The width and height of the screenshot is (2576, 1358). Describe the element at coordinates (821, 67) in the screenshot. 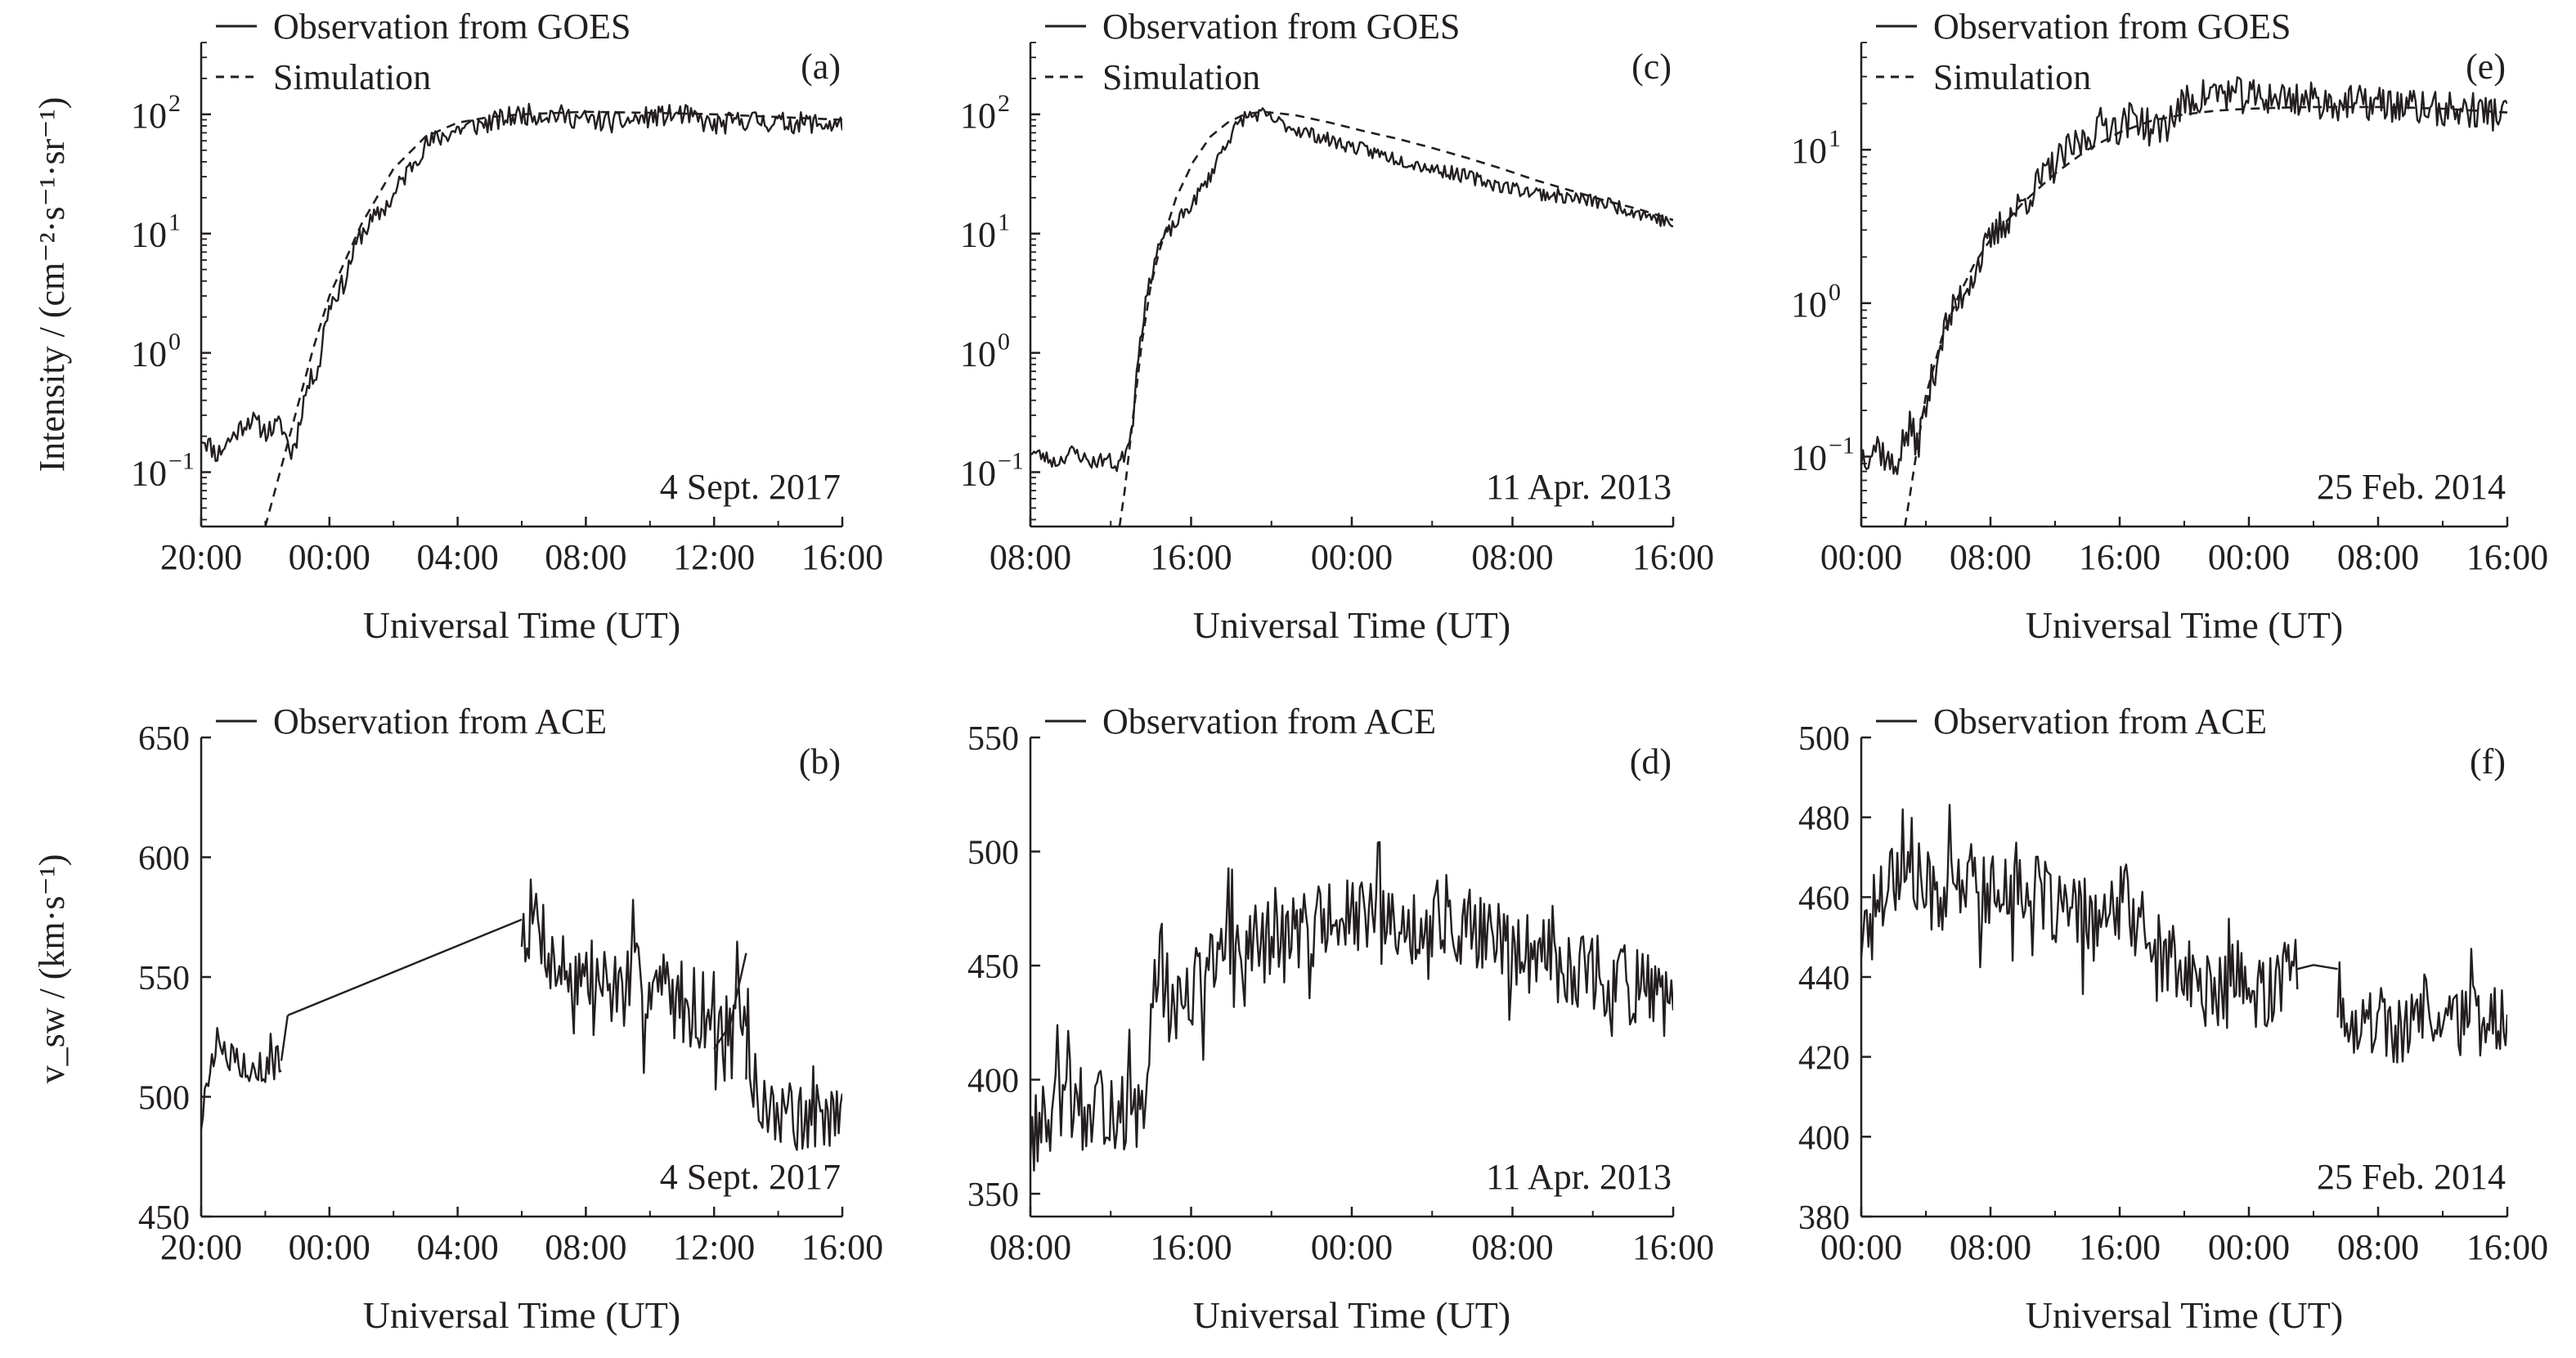

I see `panel-label: (a)` at that location.